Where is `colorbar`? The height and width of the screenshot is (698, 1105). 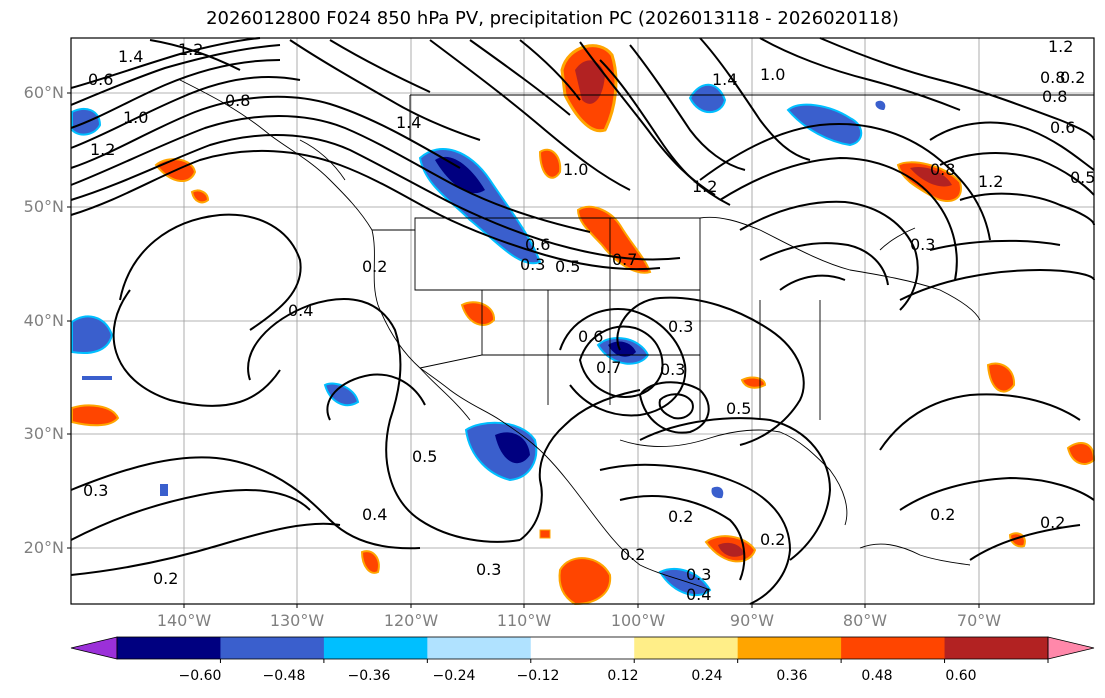
colorbar is located at coordinates (582, 649).